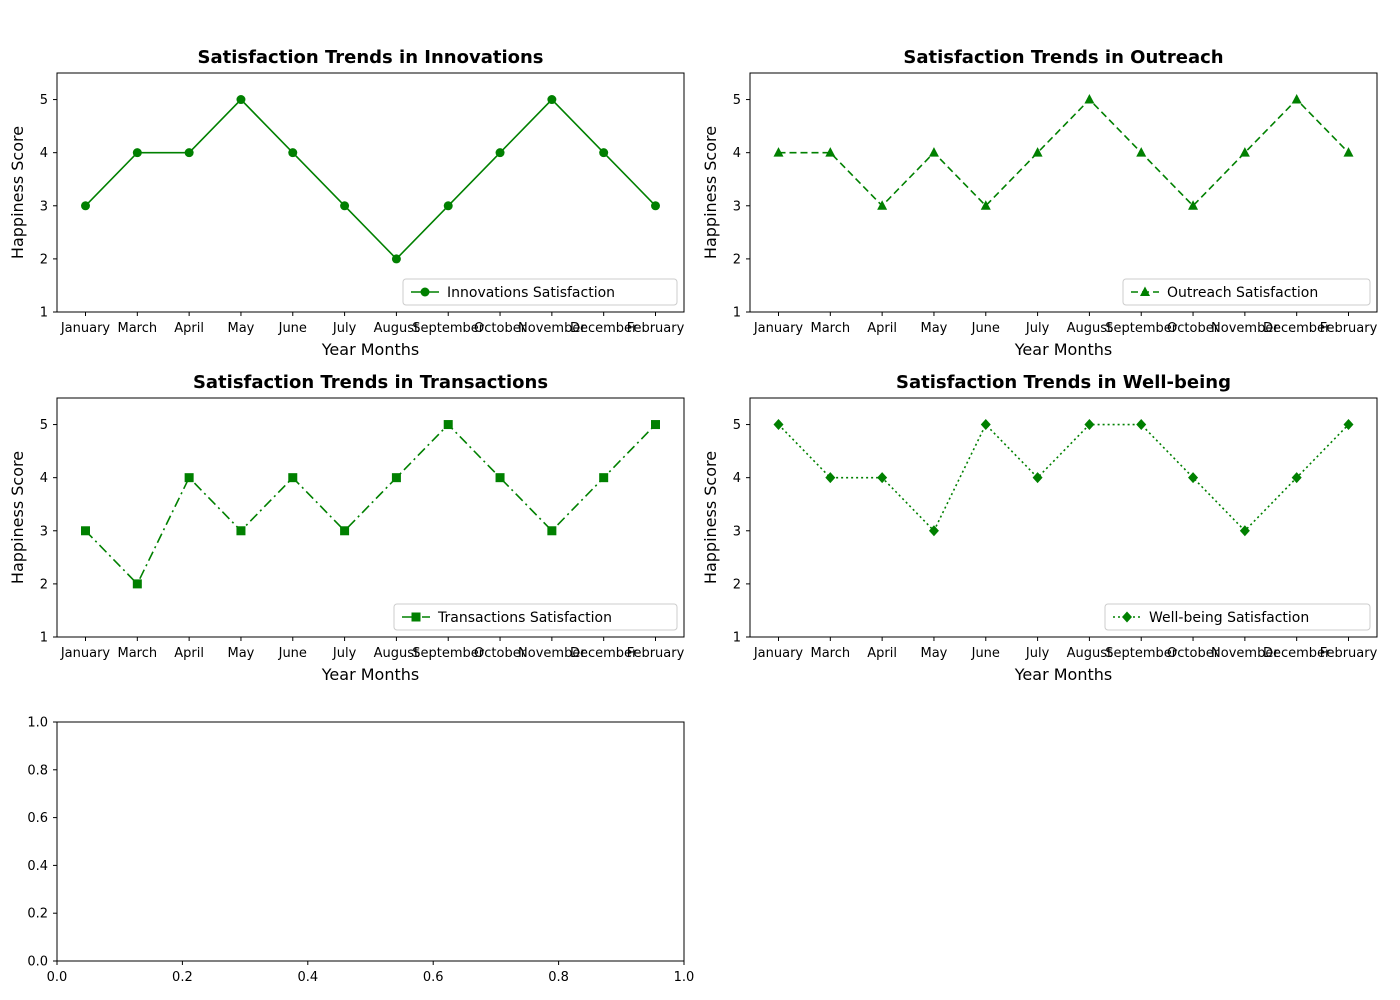 The width and height of the screenshot is (1400, 1000). Describe the element at coordinates (37, 914) in the screenshot. I see `y-tick-label: 0.2` at that location.